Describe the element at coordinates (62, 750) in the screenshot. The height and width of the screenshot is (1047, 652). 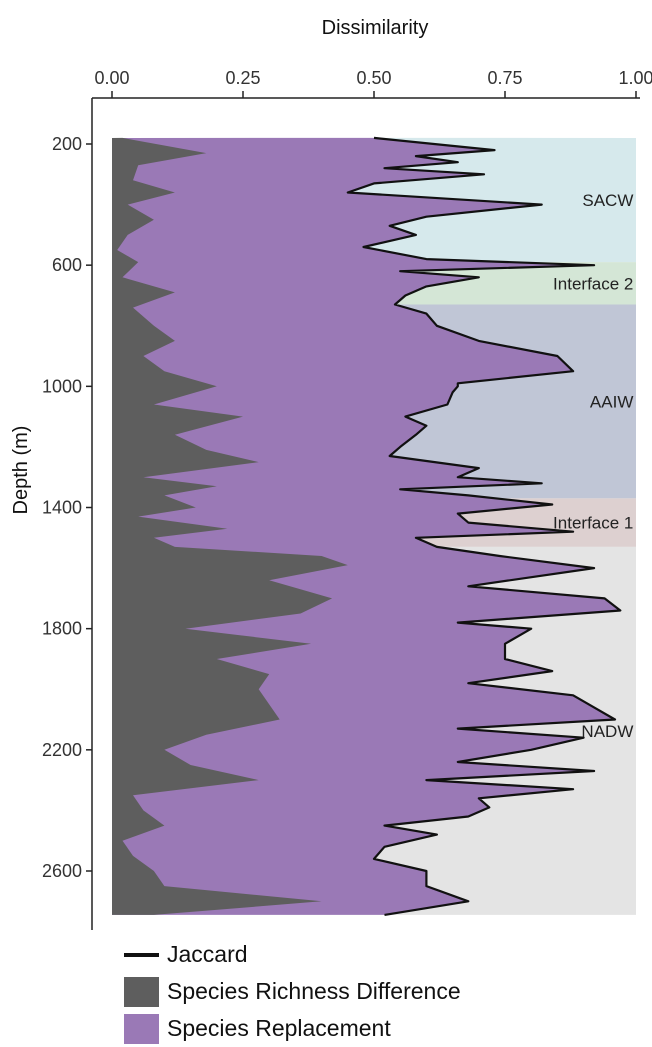
I see `y-tick-label-5: 2200` at that location.